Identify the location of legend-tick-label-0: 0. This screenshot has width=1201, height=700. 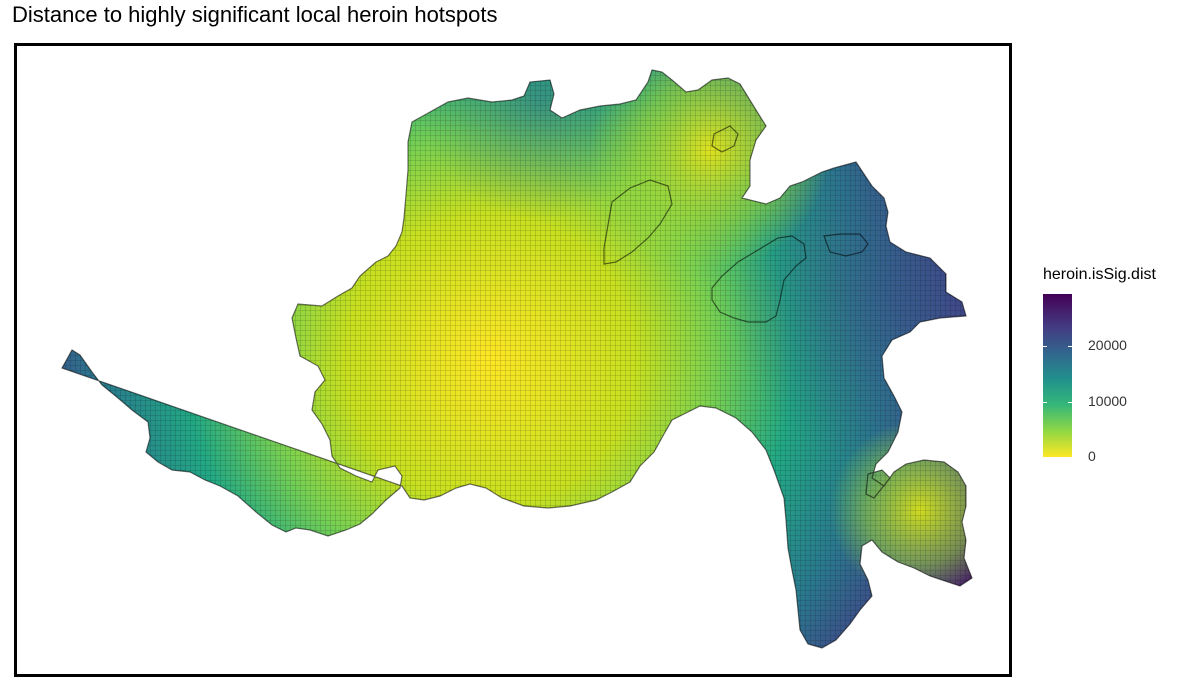
(1092, 456).